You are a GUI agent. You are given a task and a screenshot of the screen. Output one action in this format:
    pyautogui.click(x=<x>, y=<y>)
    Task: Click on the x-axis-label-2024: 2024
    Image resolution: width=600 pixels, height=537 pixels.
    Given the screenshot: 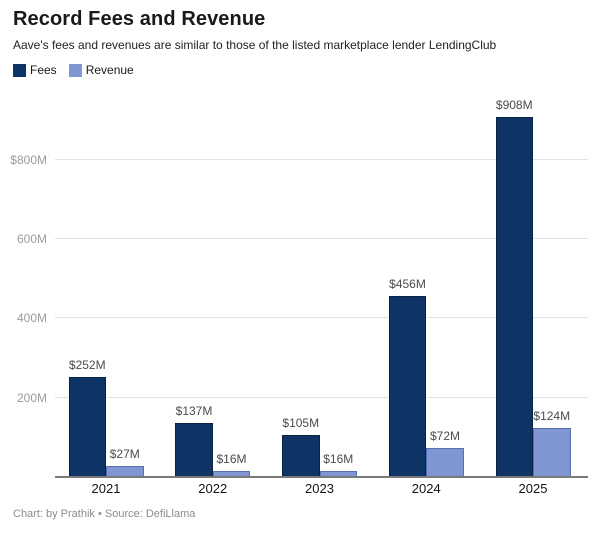 What is the action you would take?
    pyautogui.click(x=426, y=488)
    